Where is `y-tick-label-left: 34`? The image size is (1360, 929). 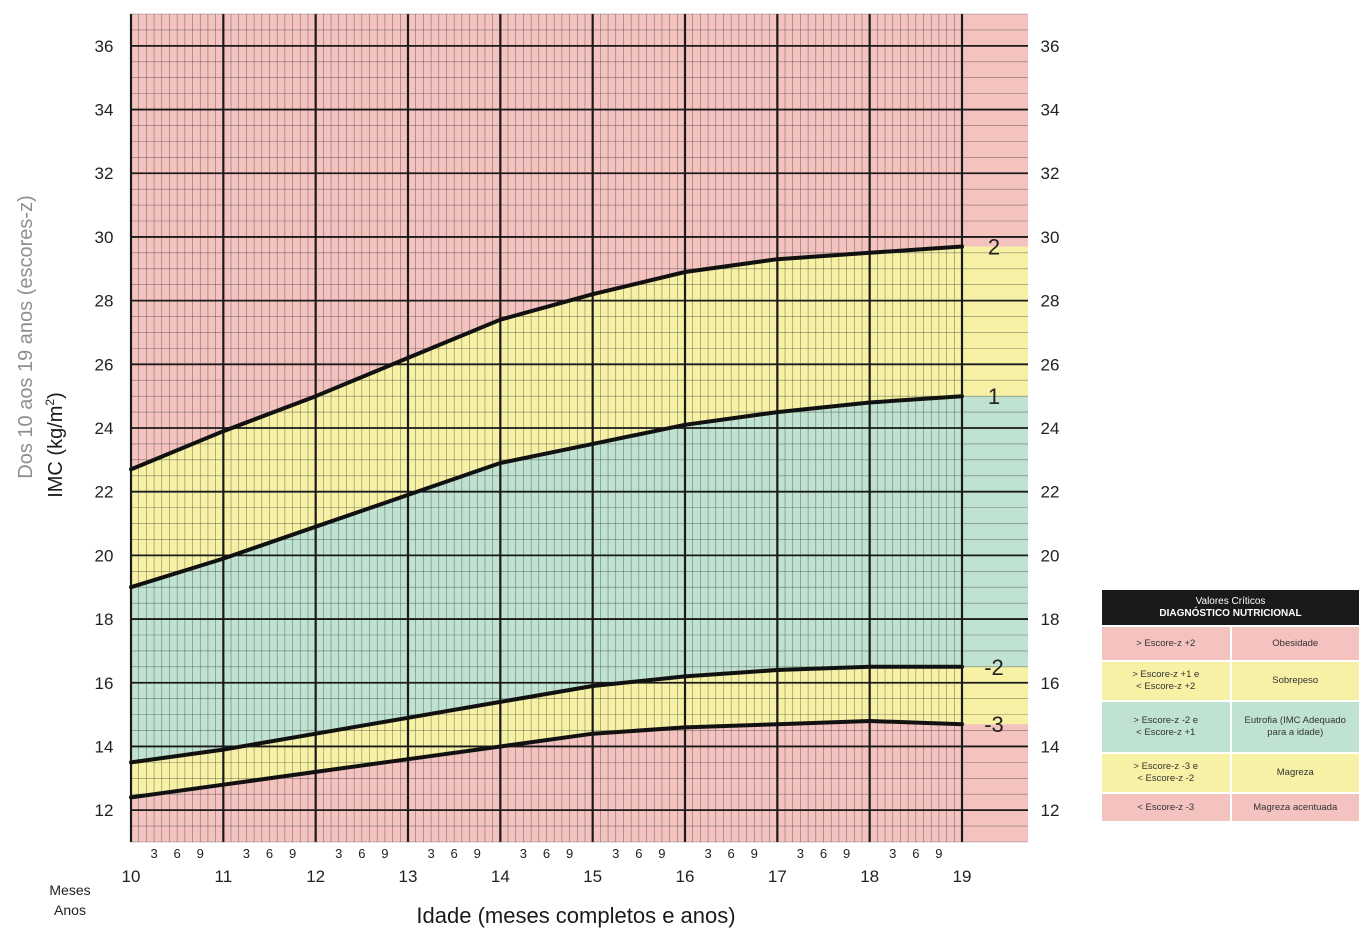
y-tick-label-left: 34 is located at coordinates (104, 110).